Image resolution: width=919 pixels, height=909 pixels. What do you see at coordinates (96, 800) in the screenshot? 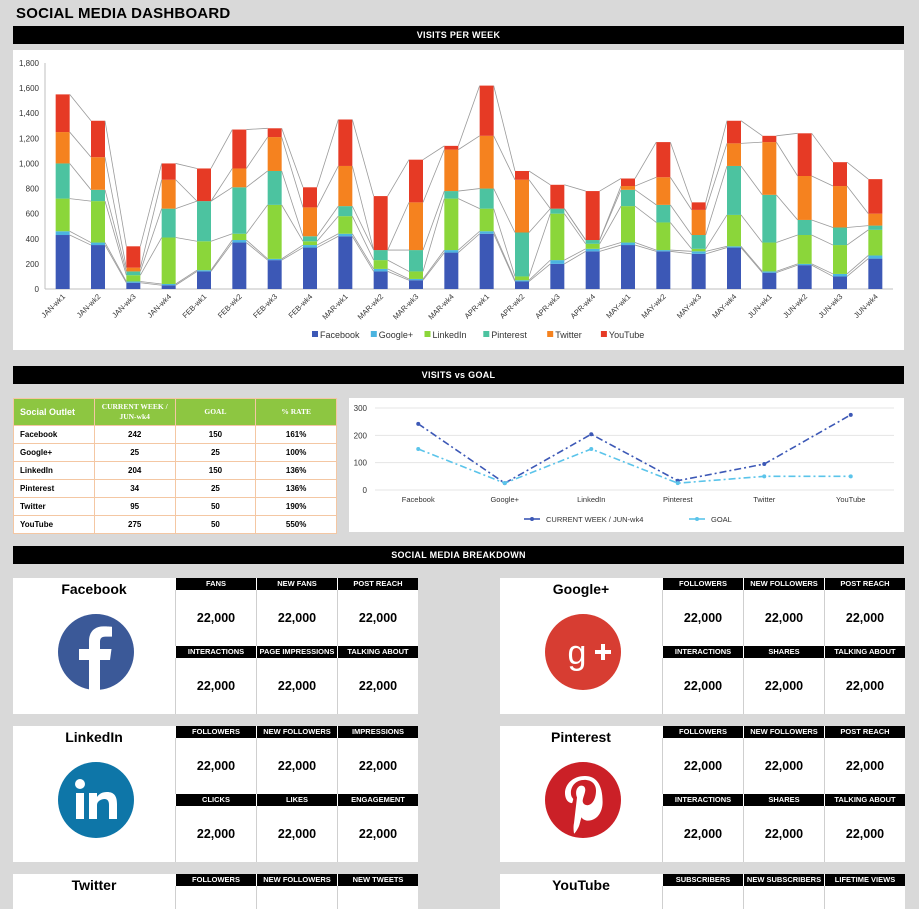
I see `linkedin-logo-icon` at bounding box center [96, 800].